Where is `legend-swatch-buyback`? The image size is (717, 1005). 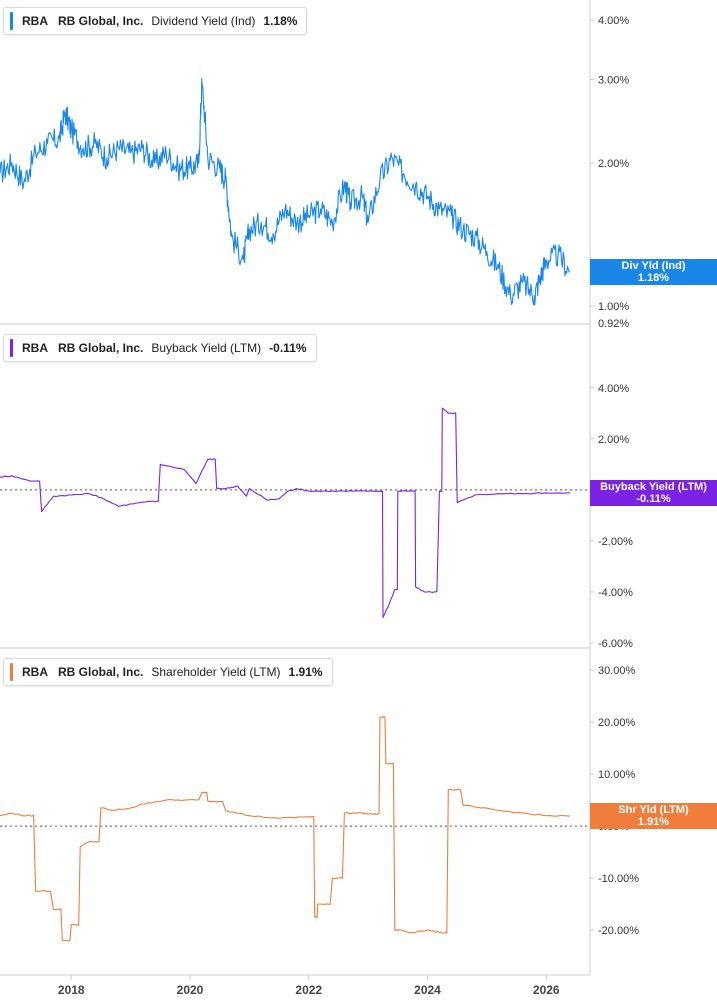
legend-swatch-buyback is located at coordinates (11, 348).